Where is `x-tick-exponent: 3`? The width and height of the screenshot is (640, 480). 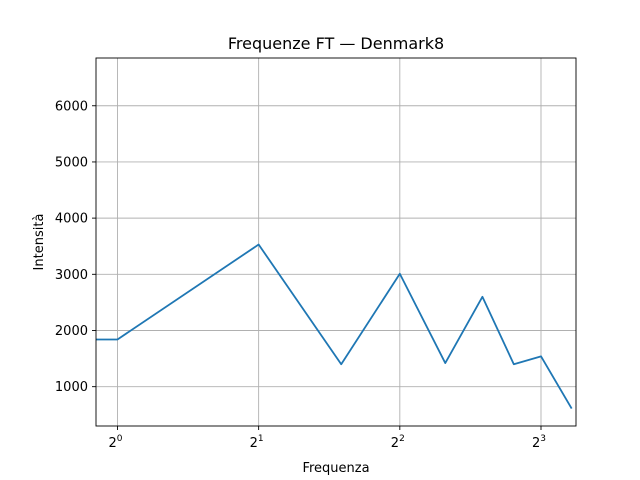
x-tick-exponent: 3 is located at coordinates (543, 439).